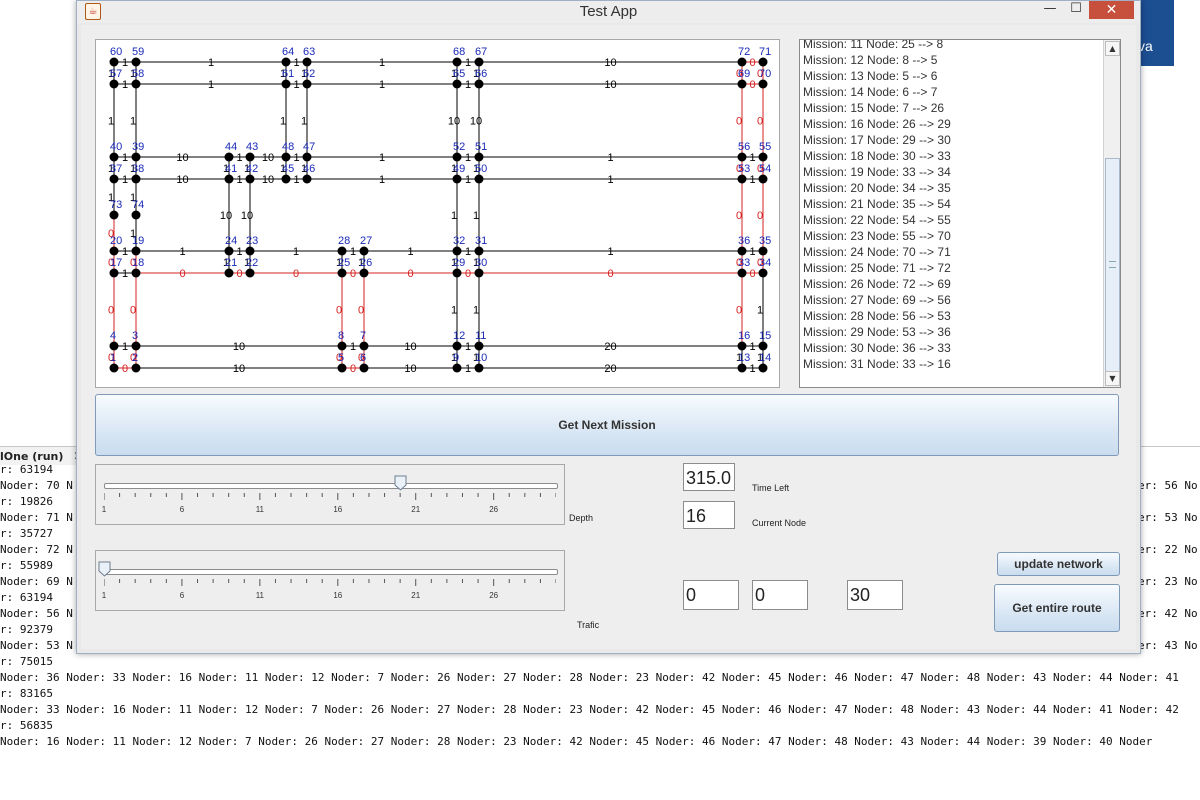  What do you see at coordinates (481, 52) in the screenshot?
I see `node-label: 67` at bounding box center [481, 52].